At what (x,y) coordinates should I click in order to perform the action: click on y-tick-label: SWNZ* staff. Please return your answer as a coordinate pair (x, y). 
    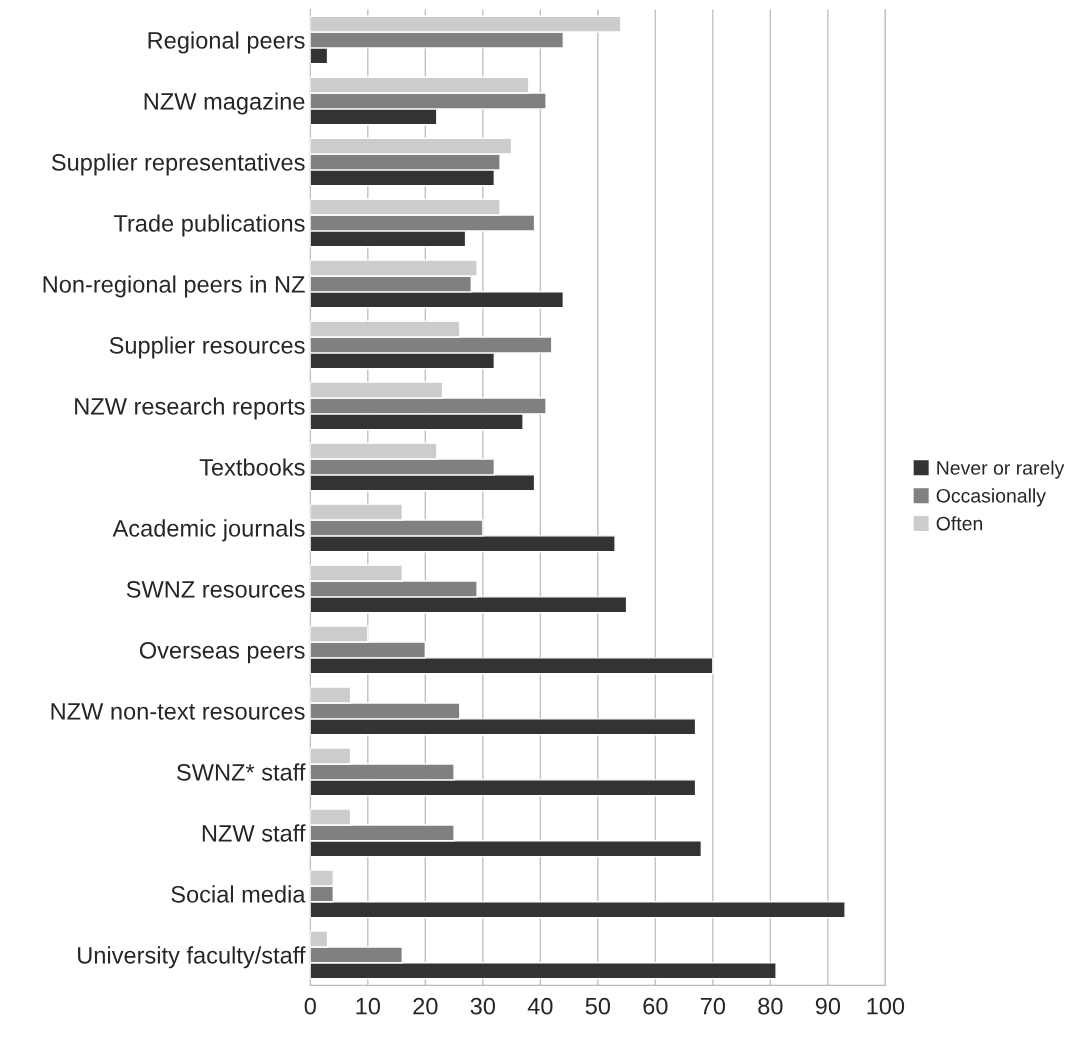
    Looking at the image, I should click on (241, 772).